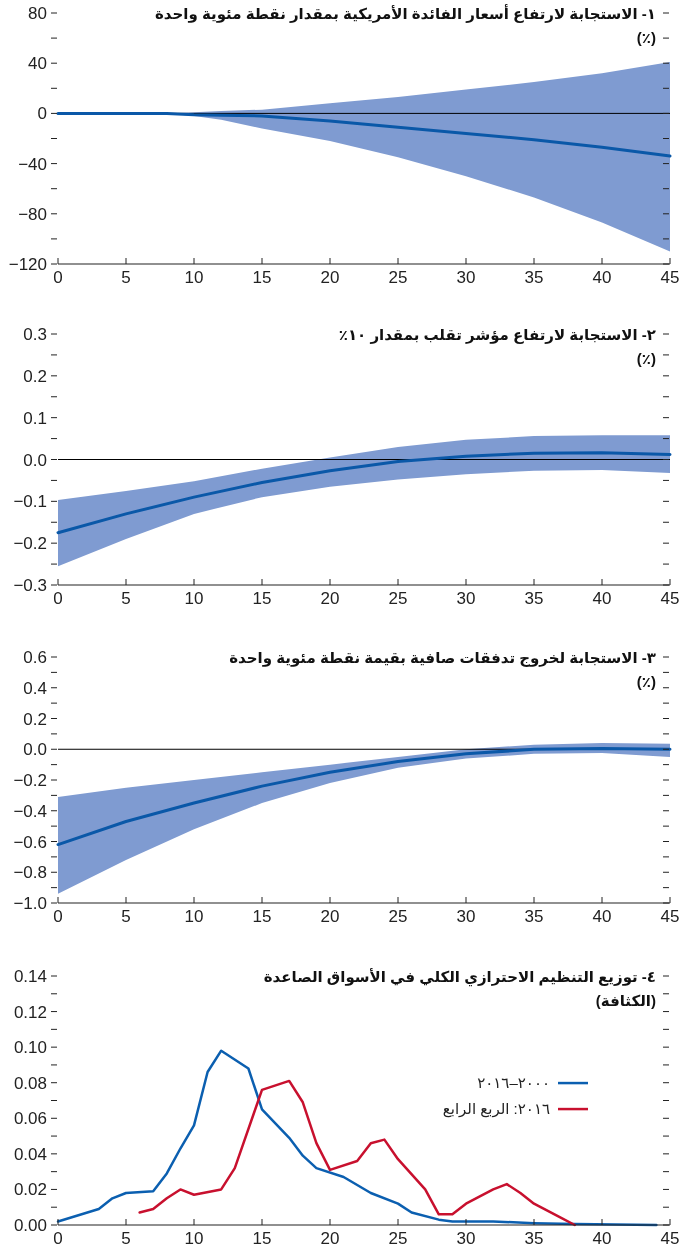  What do you see at coordinates (35, 334) in the screenshot?
I see `y-tick-label: 0.3` at bounding box center [35, 334].